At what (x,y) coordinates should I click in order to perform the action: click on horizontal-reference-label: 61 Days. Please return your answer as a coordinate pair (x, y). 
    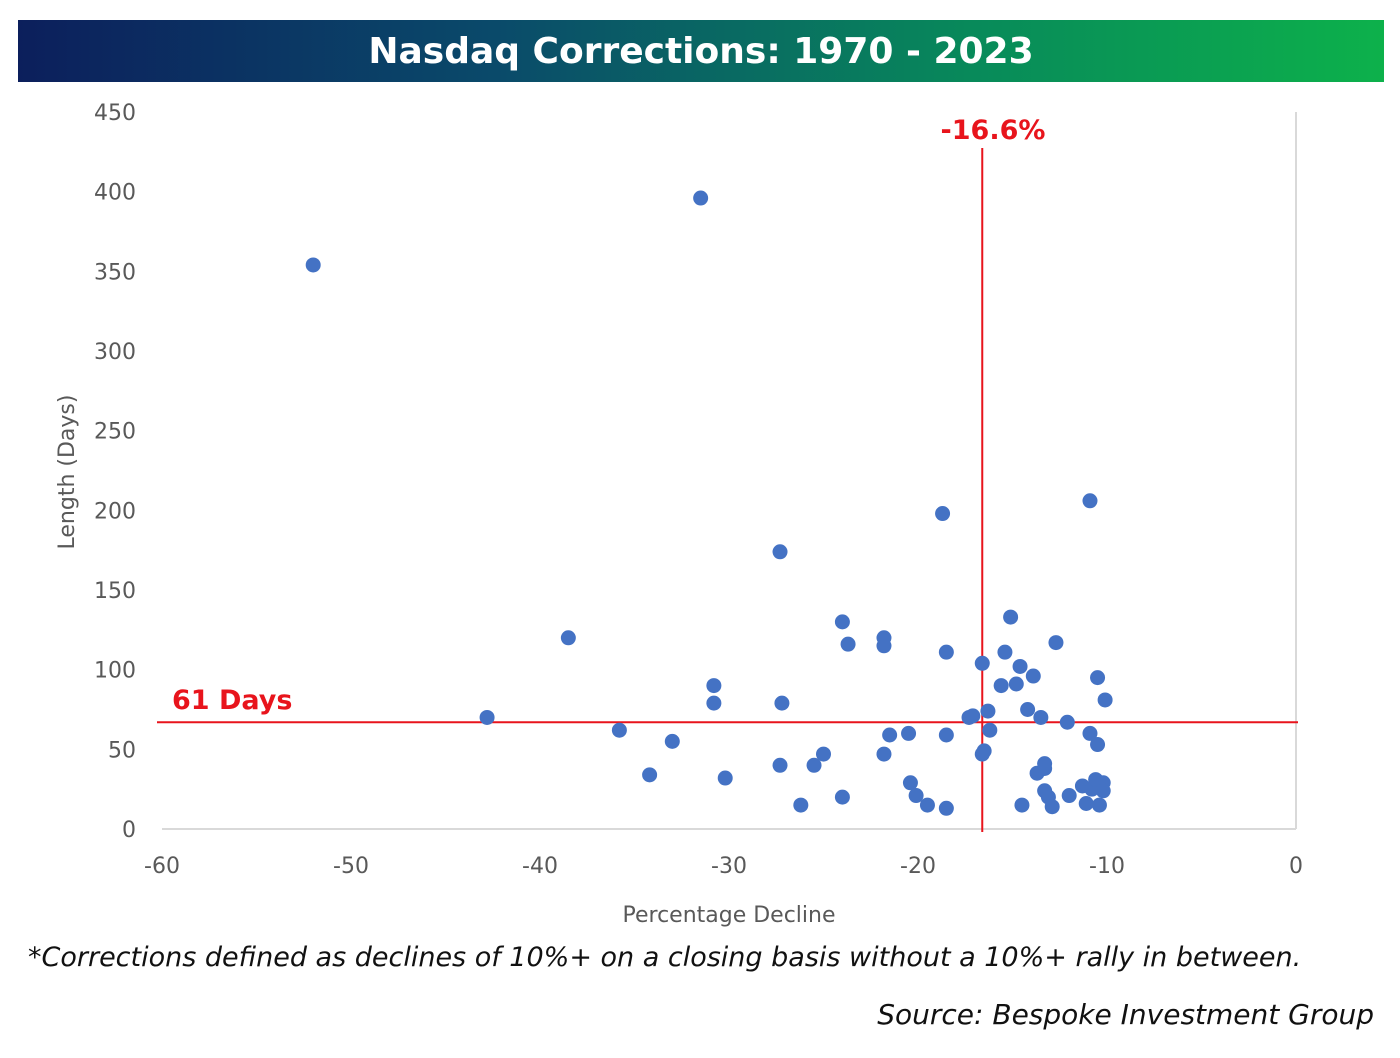
    Looking at the image, I should click on (232, 700).